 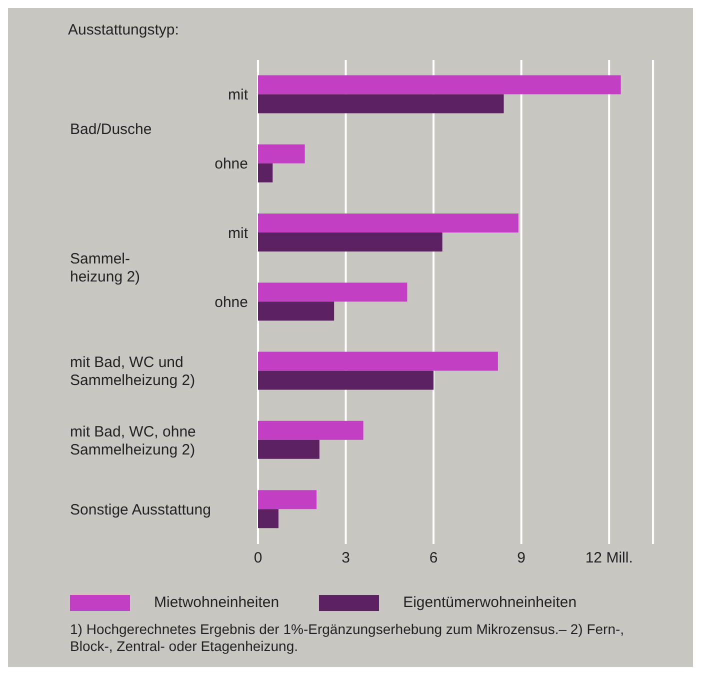 I want to click on legend-label: Mietwohneinheiten, so click(x=217, y=602).